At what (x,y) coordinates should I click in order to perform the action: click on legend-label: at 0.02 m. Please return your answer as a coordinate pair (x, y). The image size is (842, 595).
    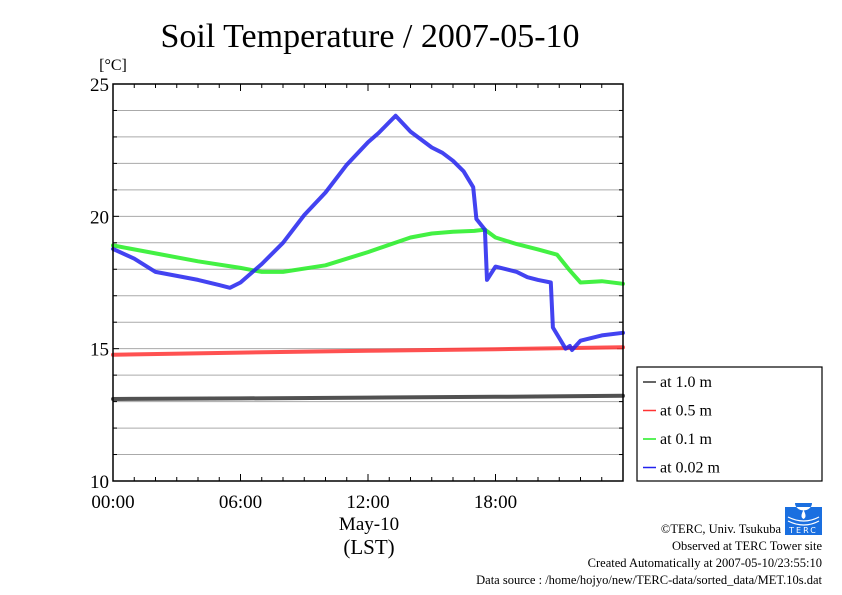
    Looking at the image, I should click on (690, 468).